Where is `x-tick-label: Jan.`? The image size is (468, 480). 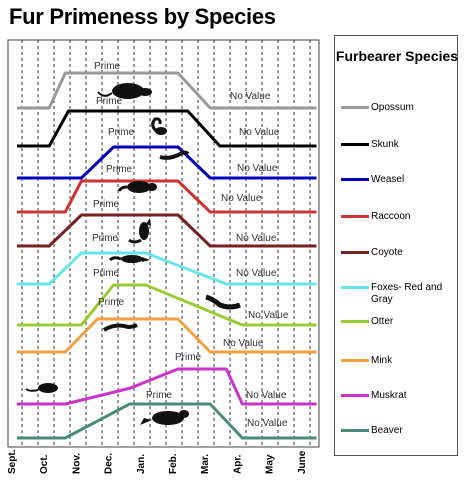 x-tick-label: Jan. is located at coordinates (141, 464).